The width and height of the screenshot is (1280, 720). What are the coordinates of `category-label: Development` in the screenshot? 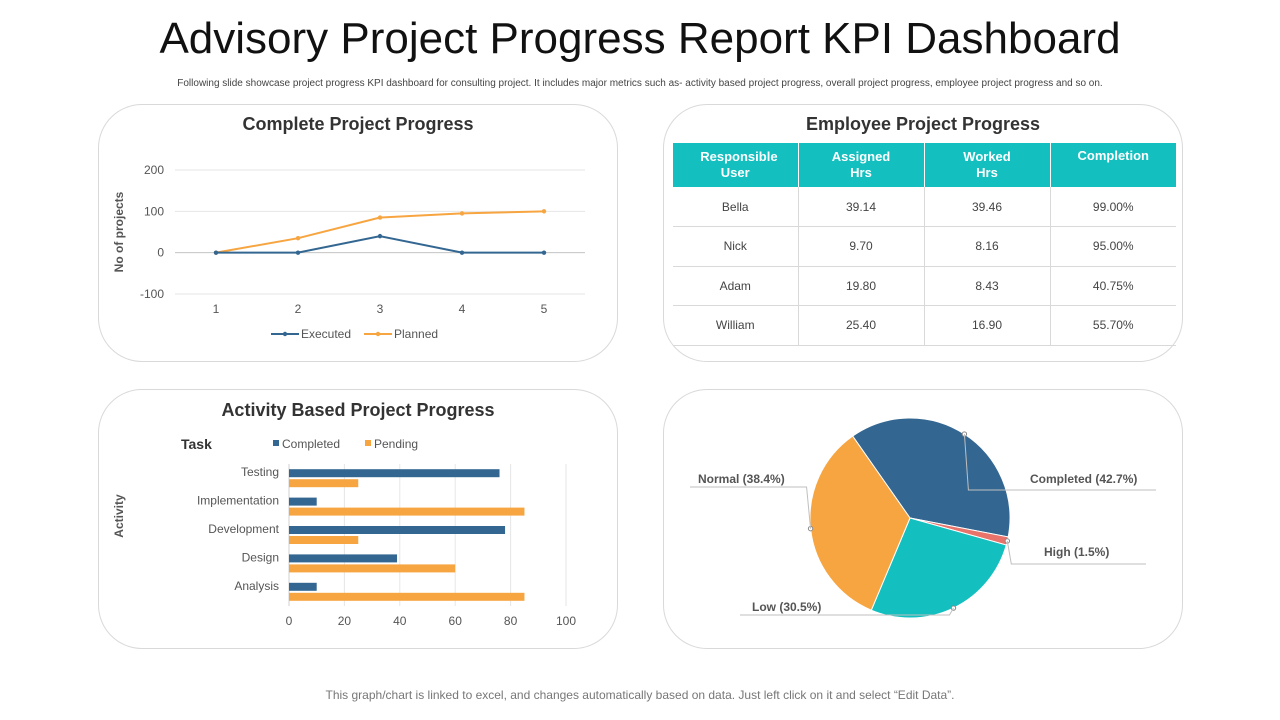 It's located at (243, 529).